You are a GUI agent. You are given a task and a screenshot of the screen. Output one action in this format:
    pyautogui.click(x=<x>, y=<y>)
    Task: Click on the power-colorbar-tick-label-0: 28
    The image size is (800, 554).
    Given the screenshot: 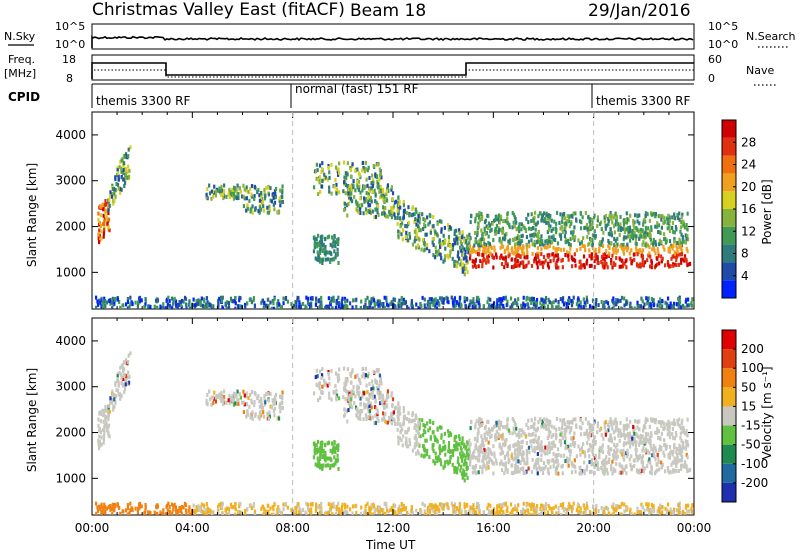 What is the action you would take?
    pyautogui.click(x=748, y=142)
    